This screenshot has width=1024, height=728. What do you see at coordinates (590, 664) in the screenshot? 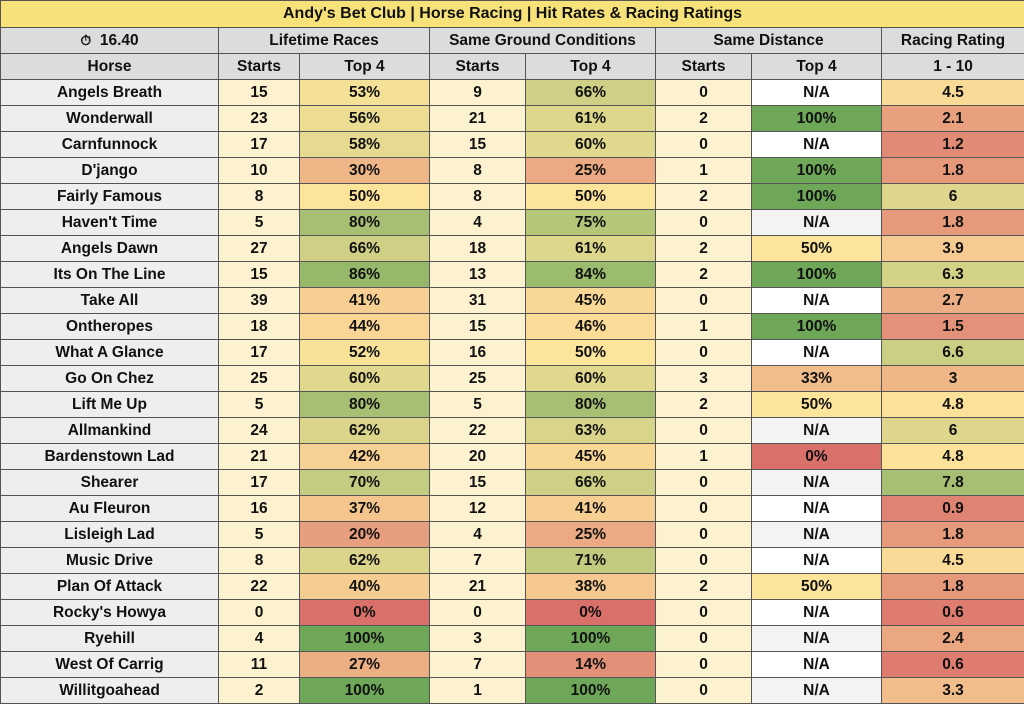
I see `ground-top4-cell: 14%` at bounding box center [590, 664].